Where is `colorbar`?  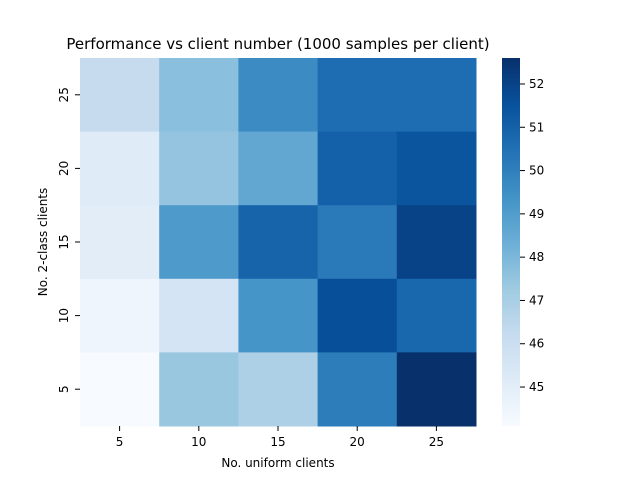 colorbar is located at coordinates (511, 242).